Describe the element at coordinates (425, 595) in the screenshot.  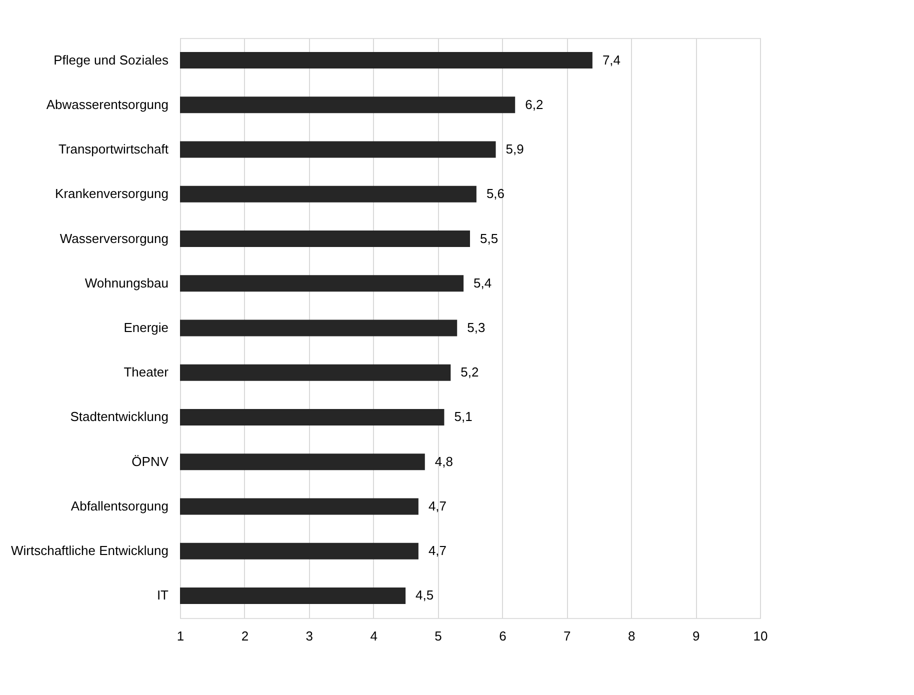
I see `data-label: 4,5` at that location.